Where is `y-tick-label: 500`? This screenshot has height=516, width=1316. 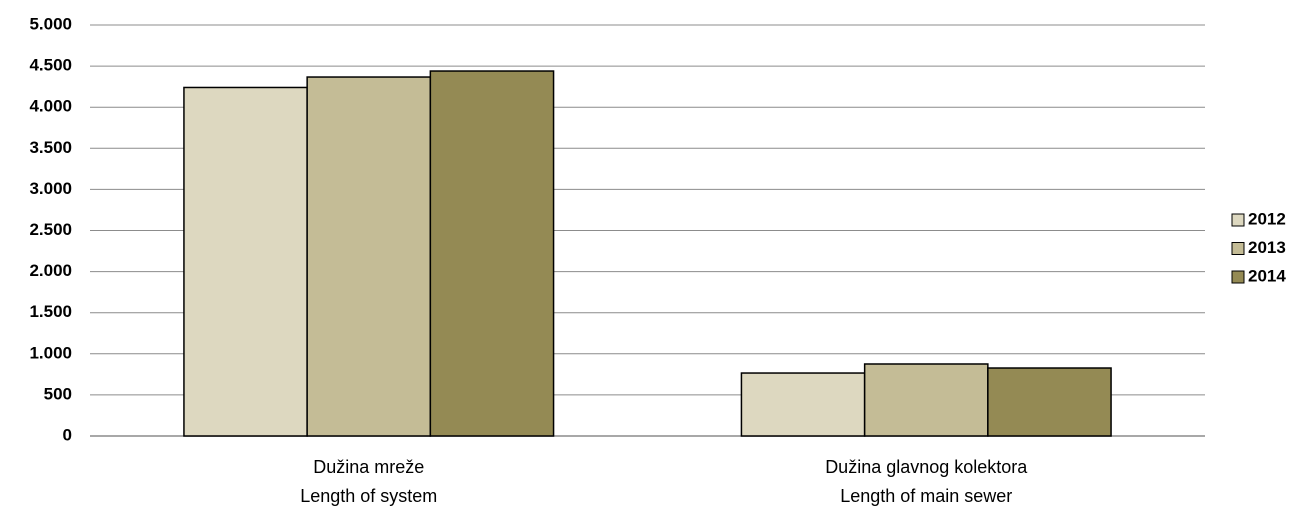
y-tick-label: 500 is located at coordinates (58, 393).